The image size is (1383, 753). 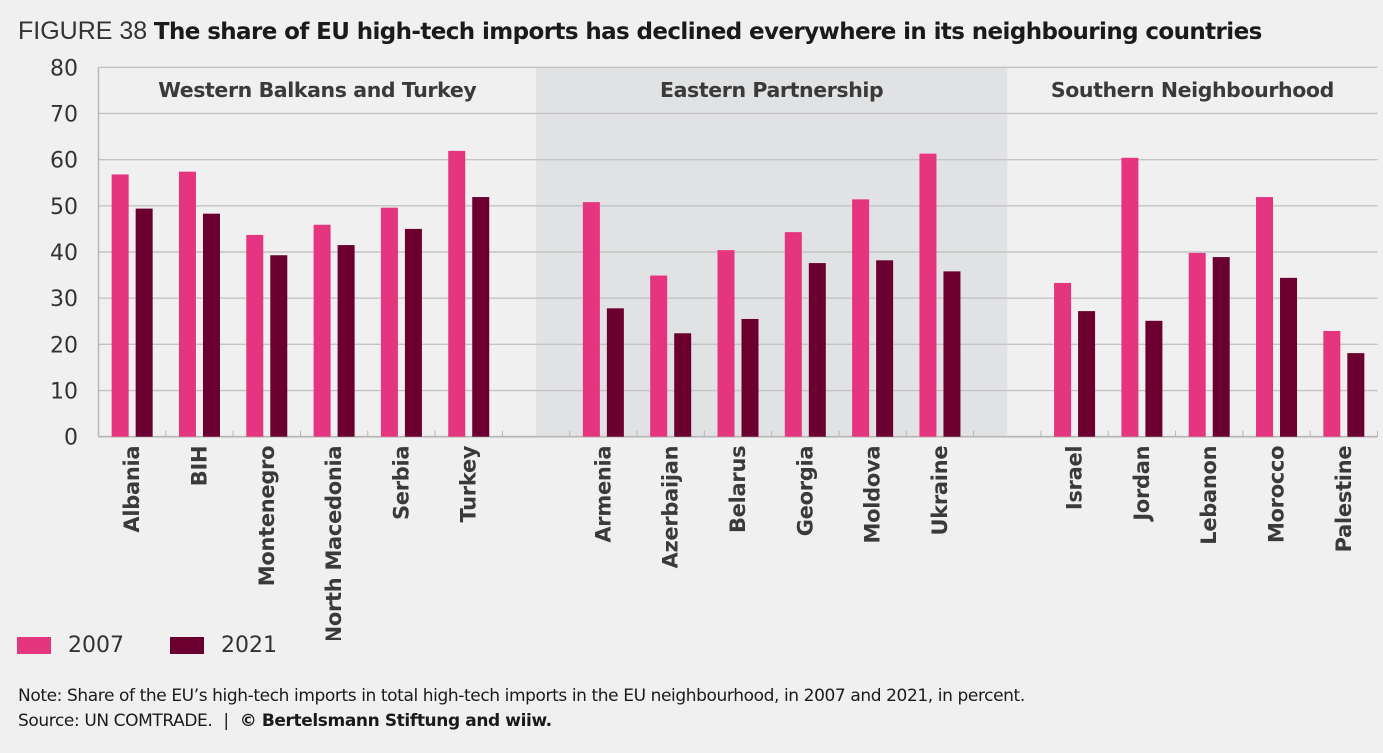 What do you see at coordinates (659, 356) in the screenshot?
I see `bar-azerbaijan-2007` at bounding box center [659, 356].